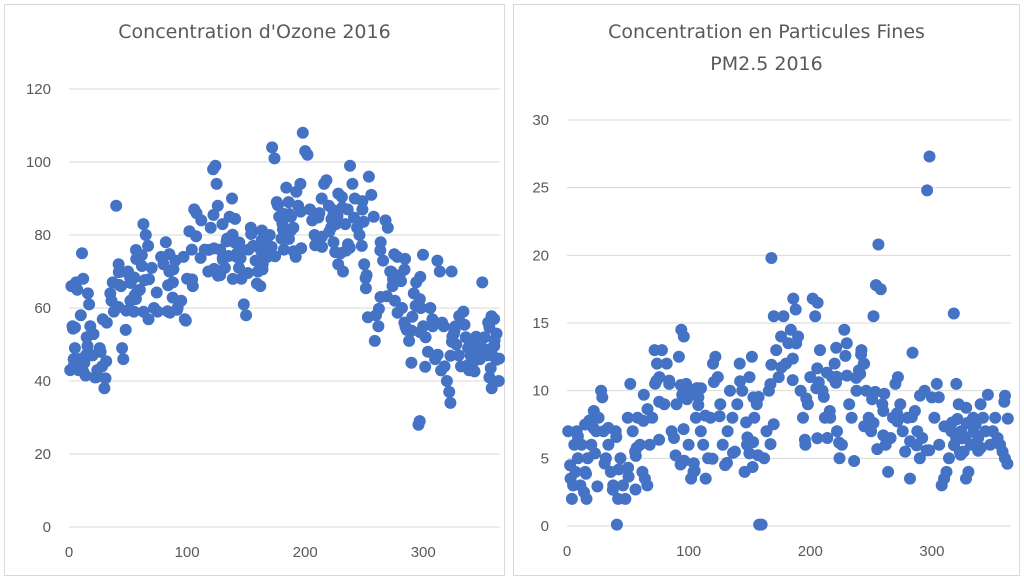 This screenshot has width=1024, height=582. What do you see at coordinates (423, 552) in the screenshot?
I see `ozone-x-tick-label: 300` at bounding box center [423, 552].